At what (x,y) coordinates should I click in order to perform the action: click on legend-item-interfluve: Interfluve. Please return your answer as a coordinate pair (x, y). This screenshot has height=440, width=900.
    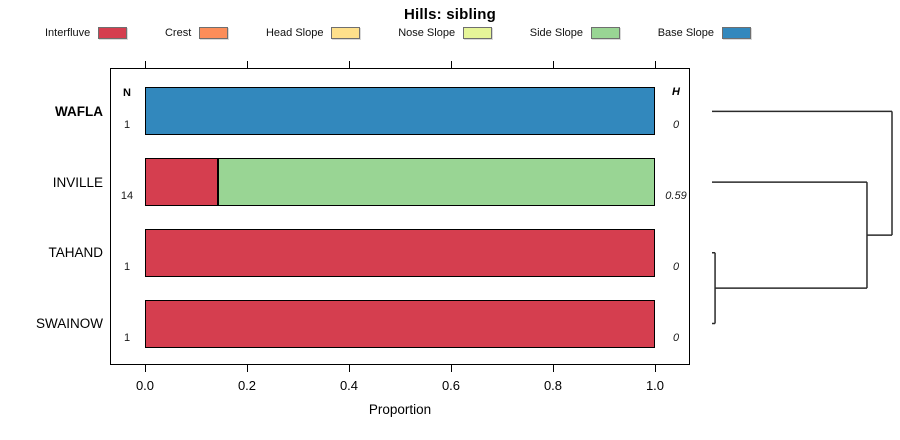
    Looking at the image, I should click on (86, 33).